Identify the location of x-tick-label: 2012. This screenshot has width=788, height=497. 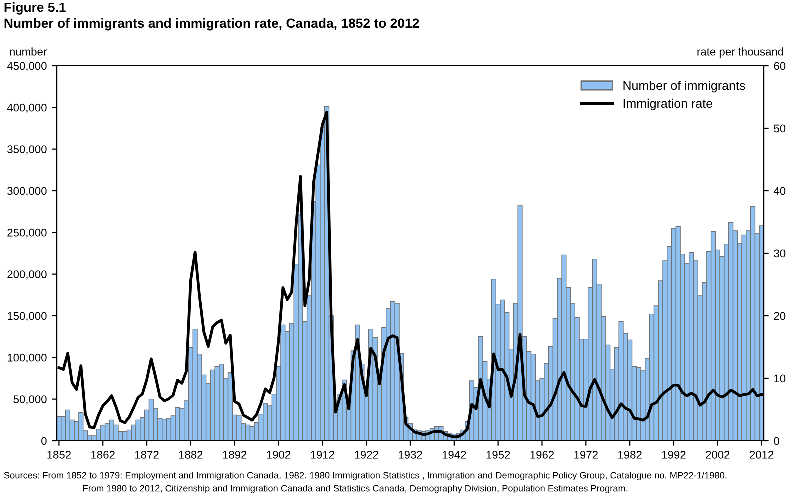
(762, 455).